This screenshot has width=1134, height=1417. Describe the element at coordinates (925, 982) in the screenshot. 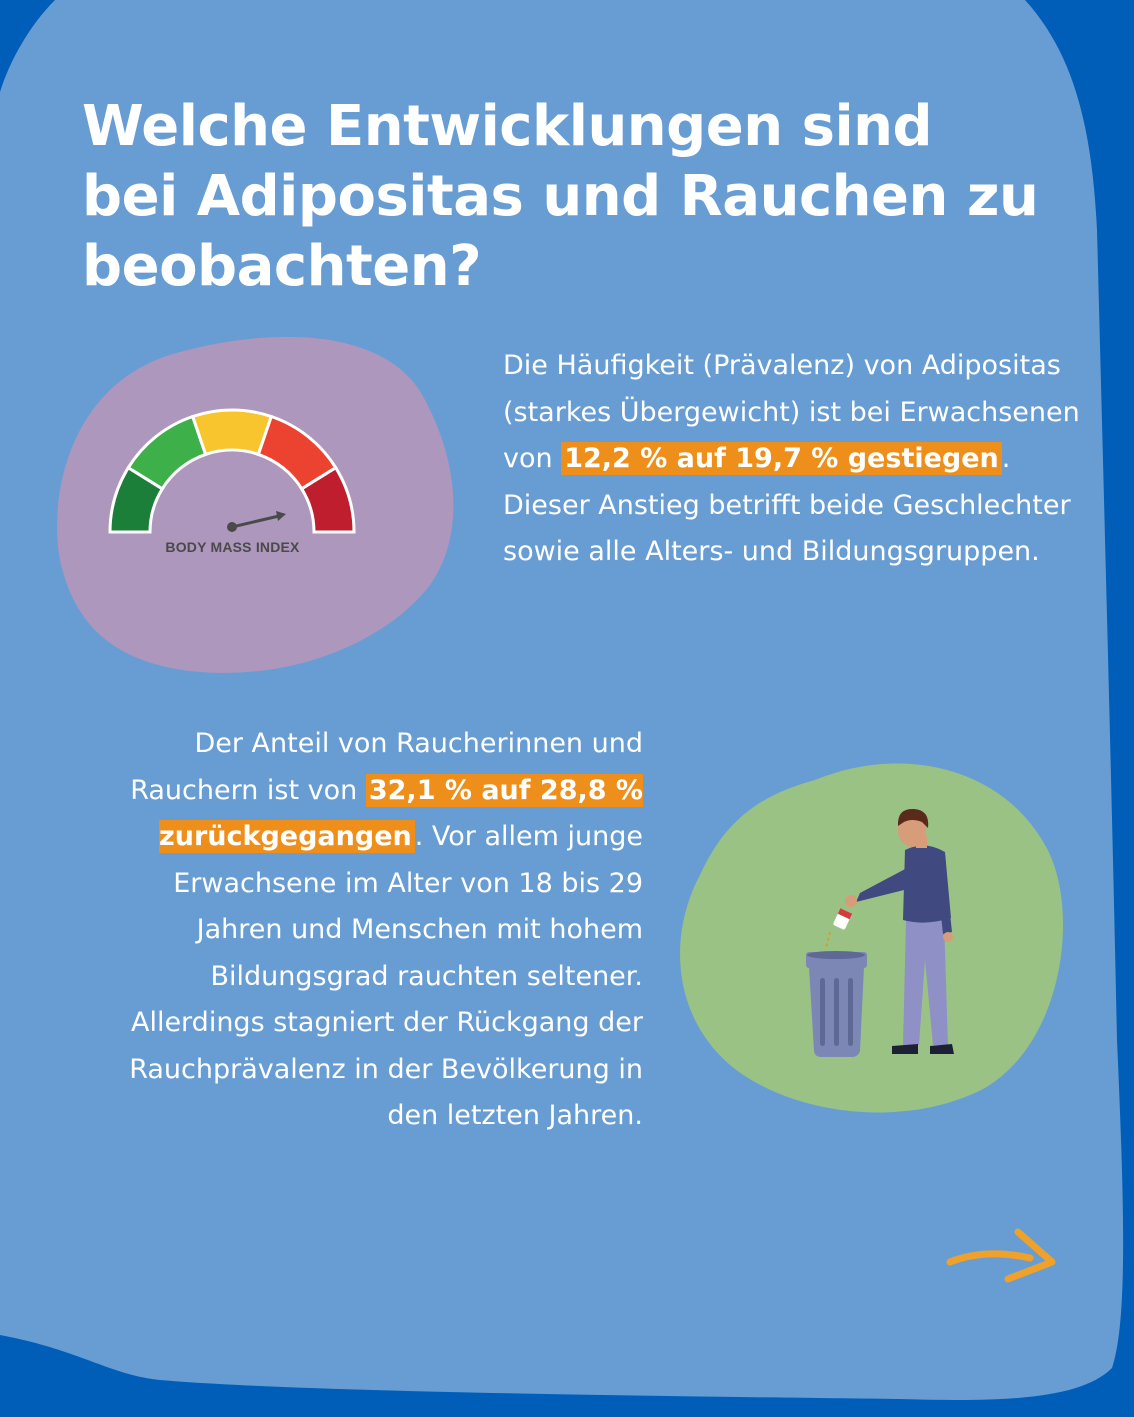

I see `person-legs` at that location.